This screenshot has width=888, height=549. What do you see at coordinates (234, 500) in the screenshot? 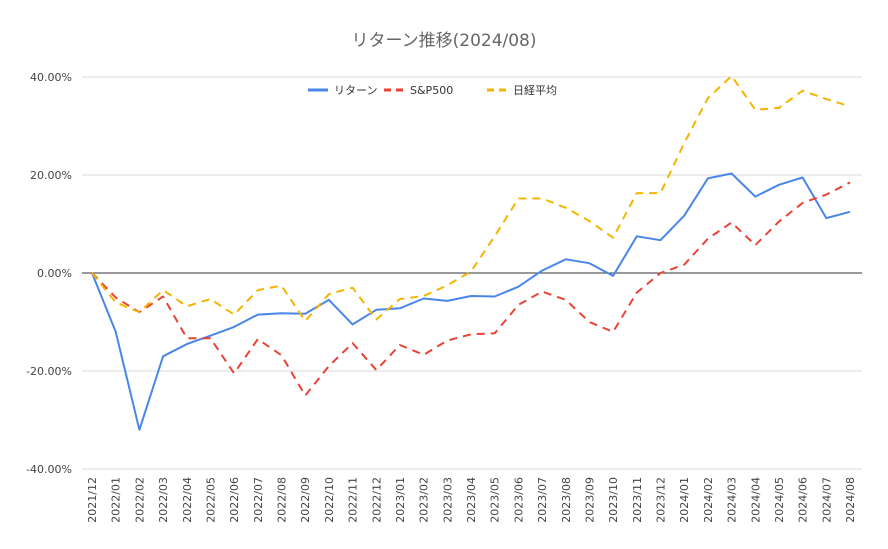
I see `x-tick-label: 2022/06` at bounding box center [234, 500].